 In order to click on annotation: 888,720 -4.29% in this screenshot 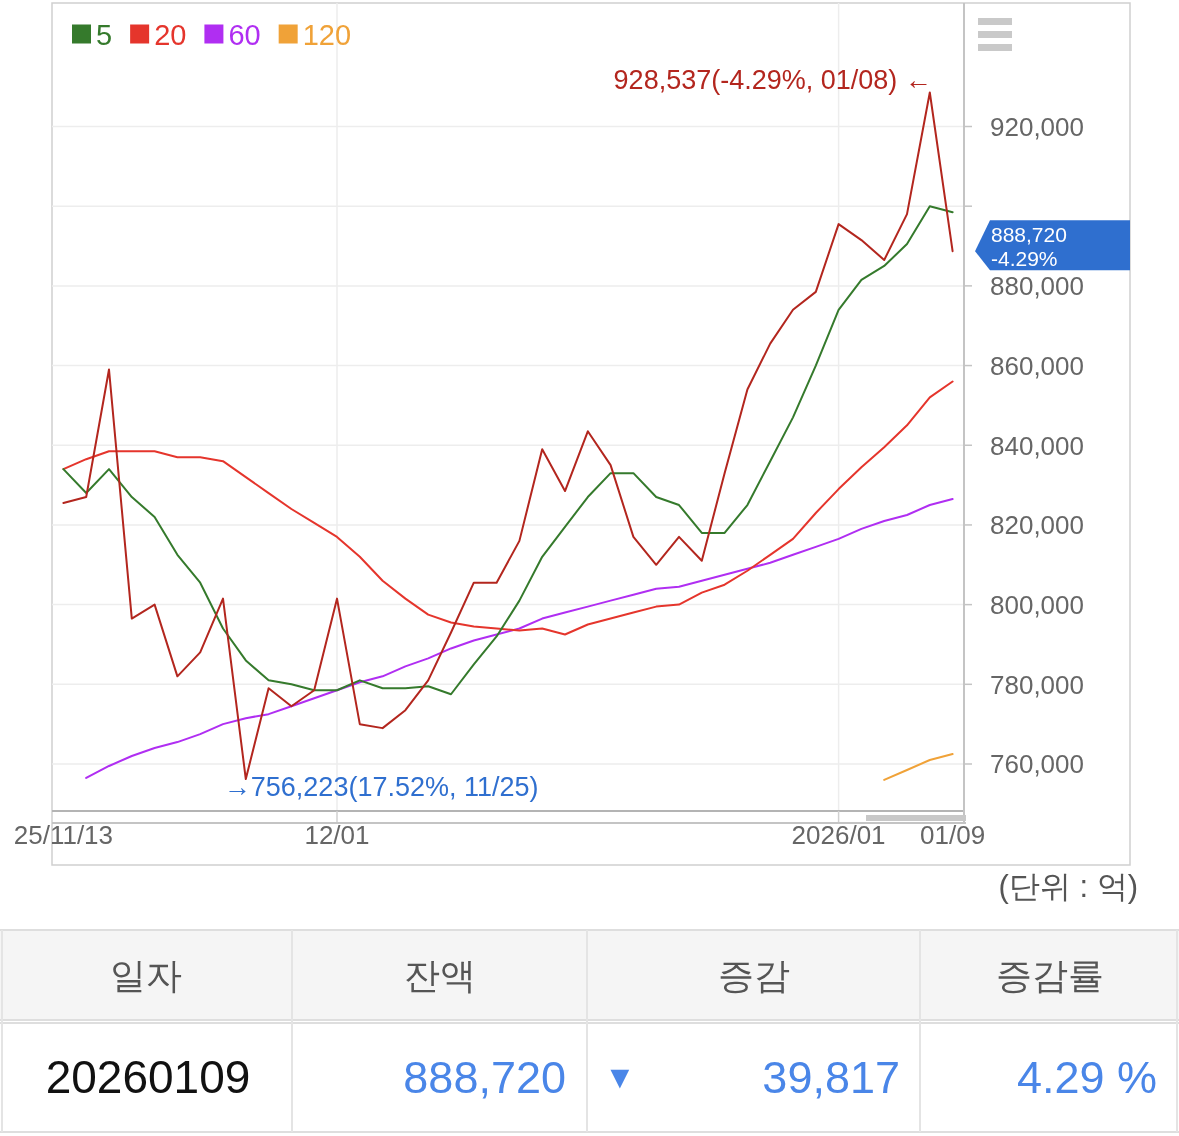, I will do `click(1029, 246)`.